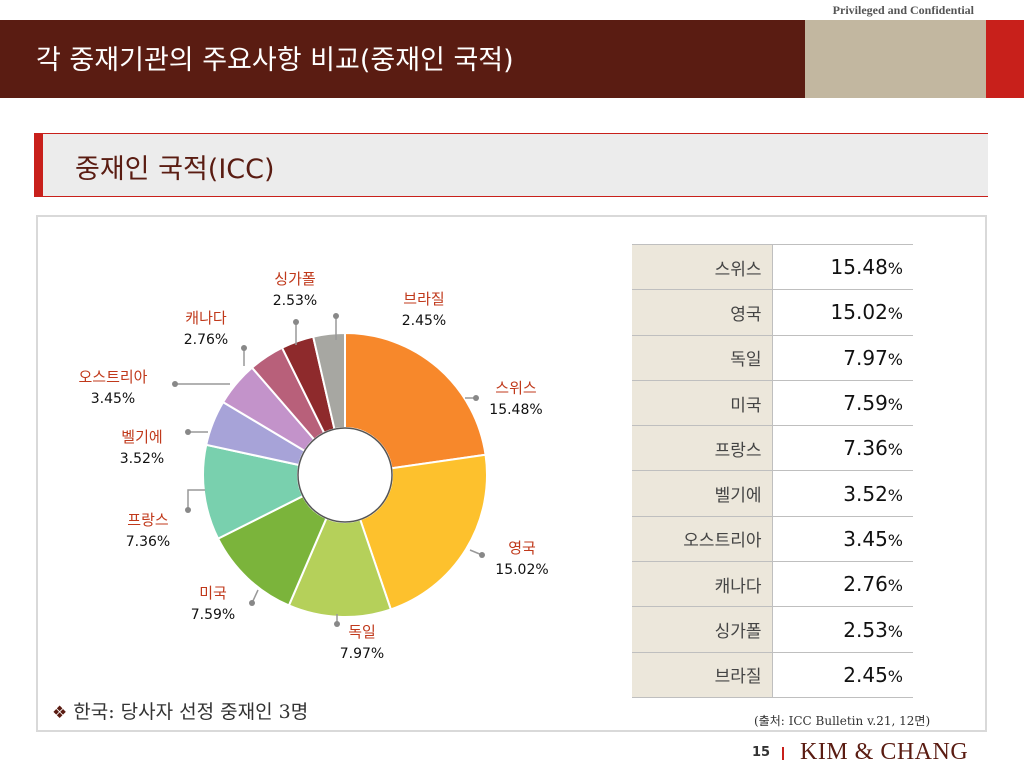 The image size is (1024, 768). What do you see at coordinates (865, 629) in the screenshot?
I see `table-value: 2.53` at bounding box center [865, 629].